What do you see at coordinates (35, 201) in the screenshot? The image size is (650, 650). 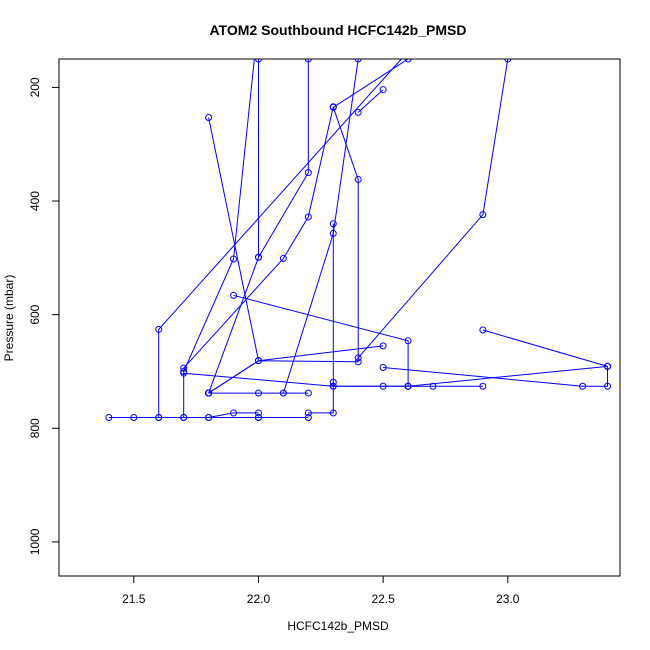 I see `y-tick-label: 400` at bounding box center [35, 201].